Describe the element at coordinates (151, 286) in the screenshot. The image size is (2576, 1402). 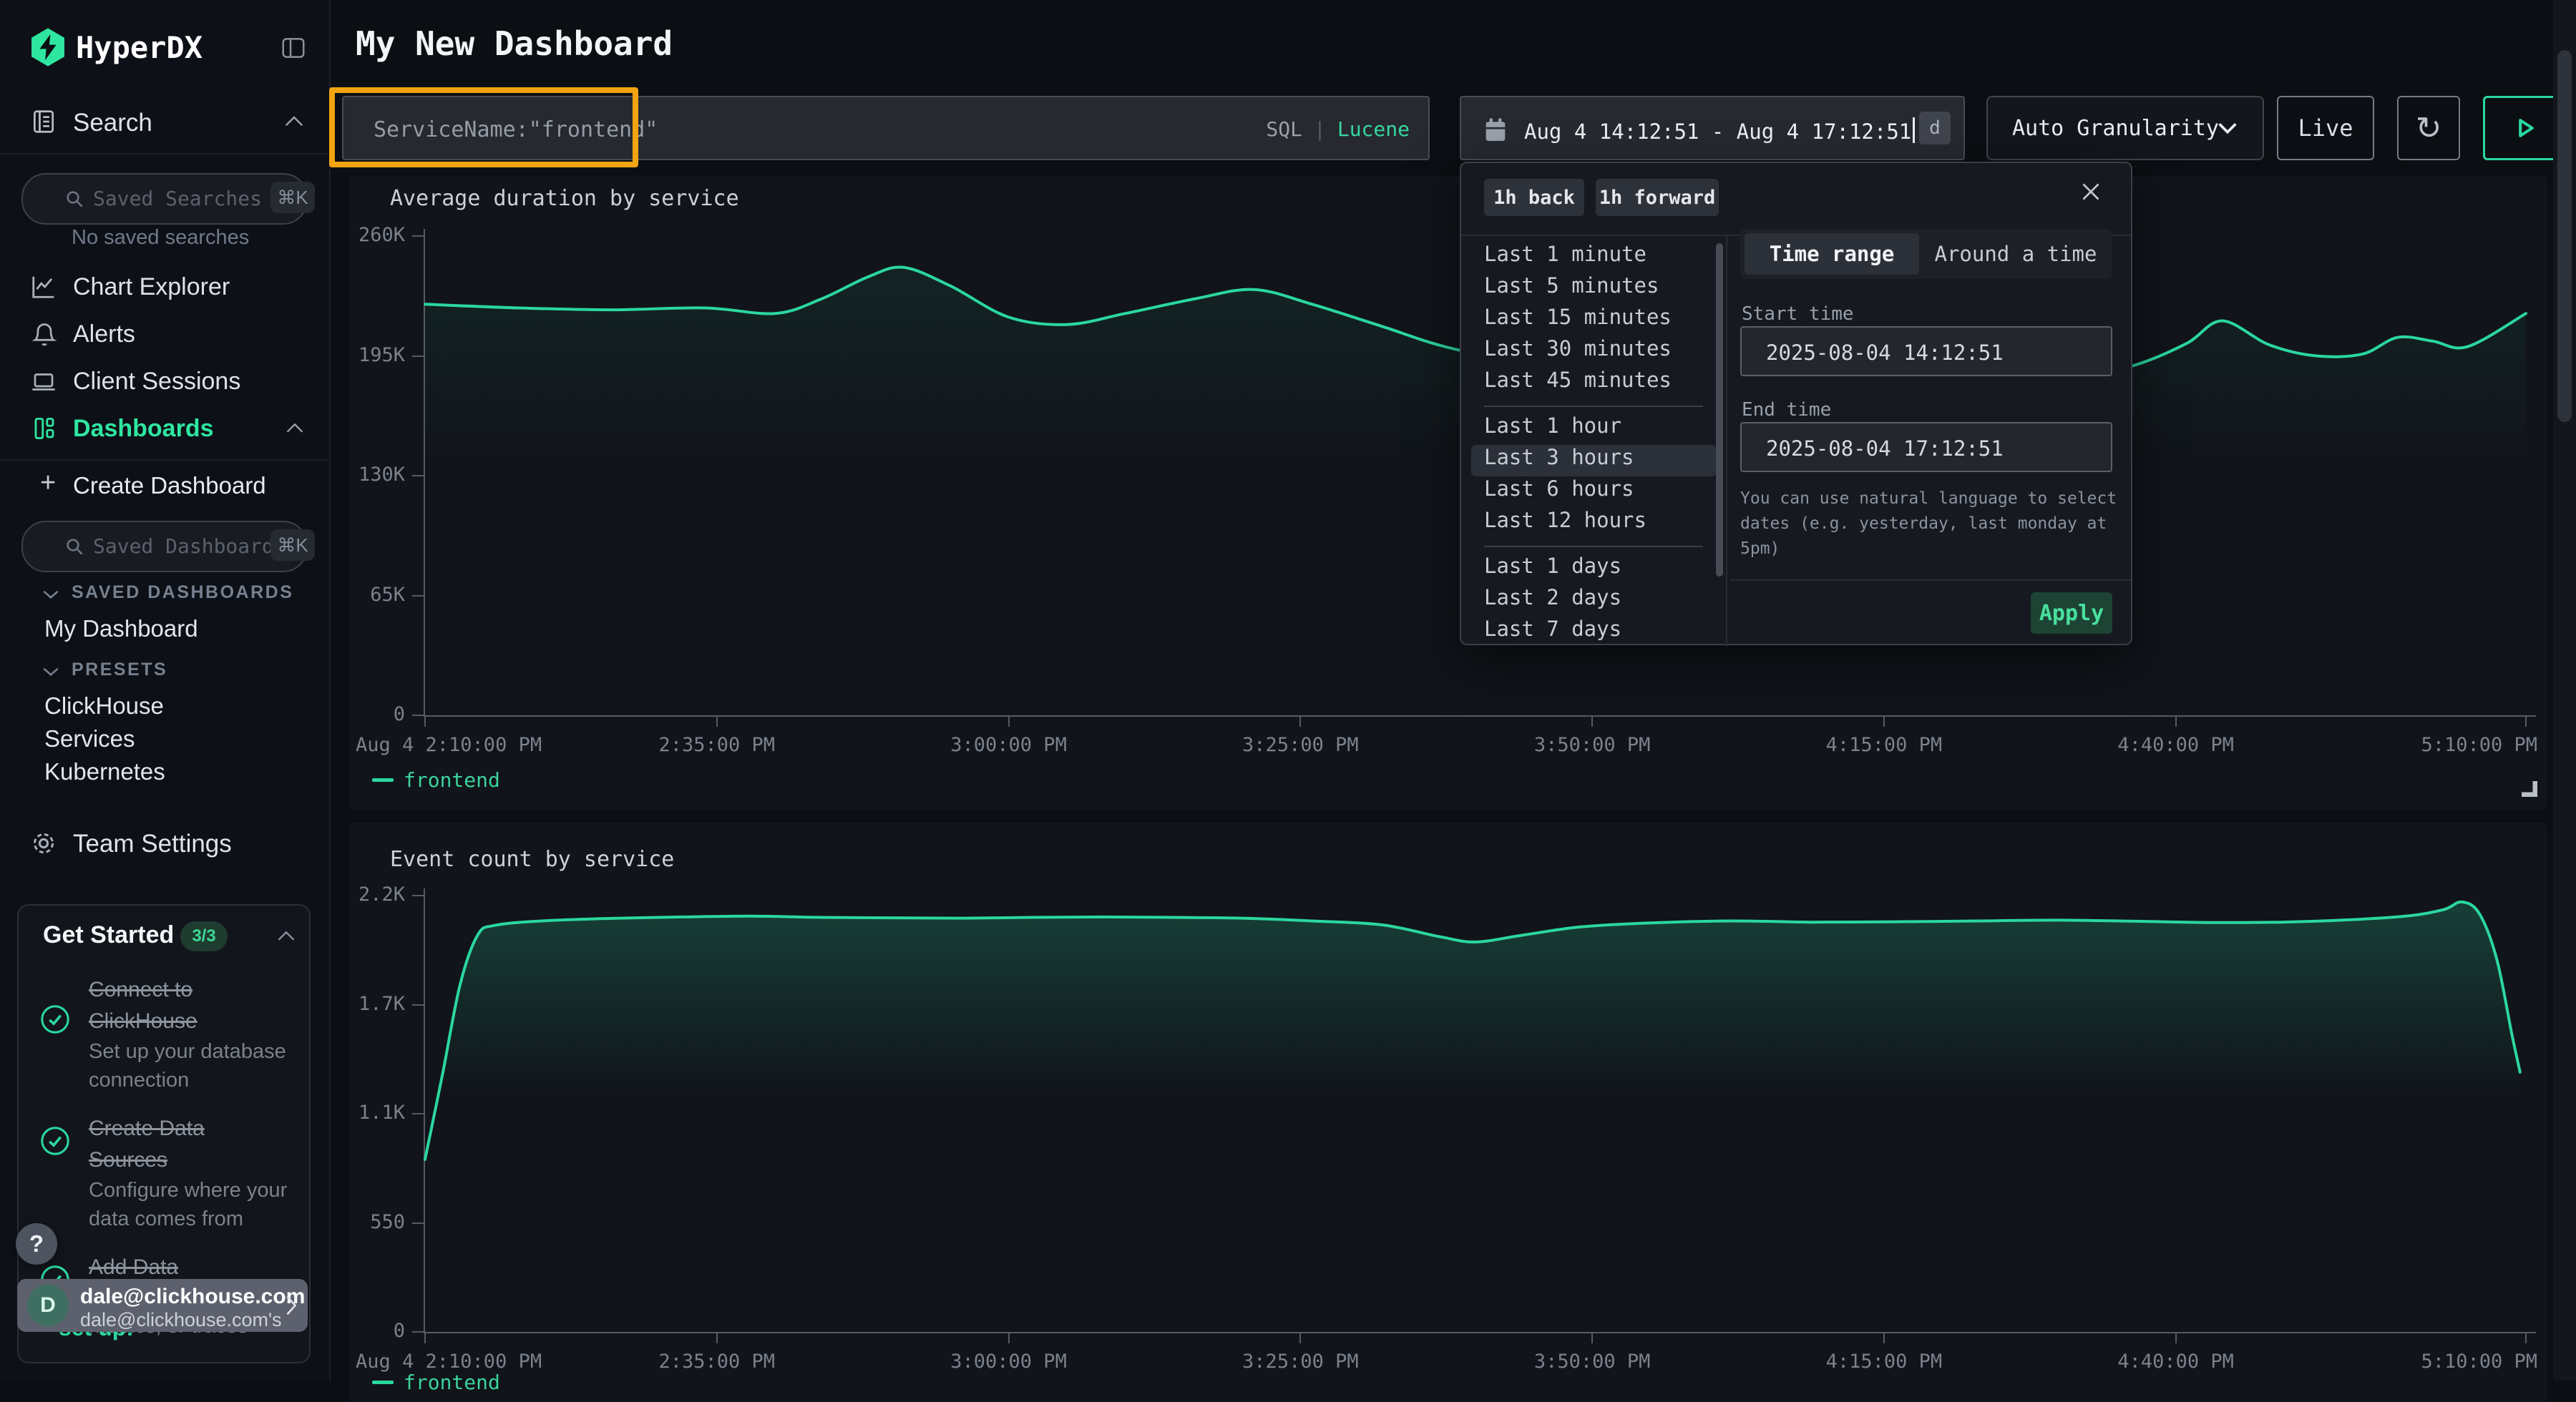
I see `sidebar-item-label: Chart Explorer` at that location.